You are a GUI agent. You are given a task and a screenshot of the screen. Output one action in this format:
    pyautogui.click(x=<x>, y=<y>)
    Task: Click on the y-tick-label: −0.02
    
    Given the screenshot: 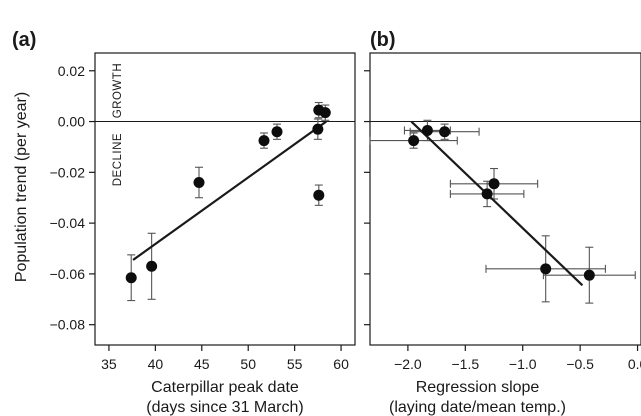 What is the action you would take?
    pyautogui.click(x=68, y=172)
    